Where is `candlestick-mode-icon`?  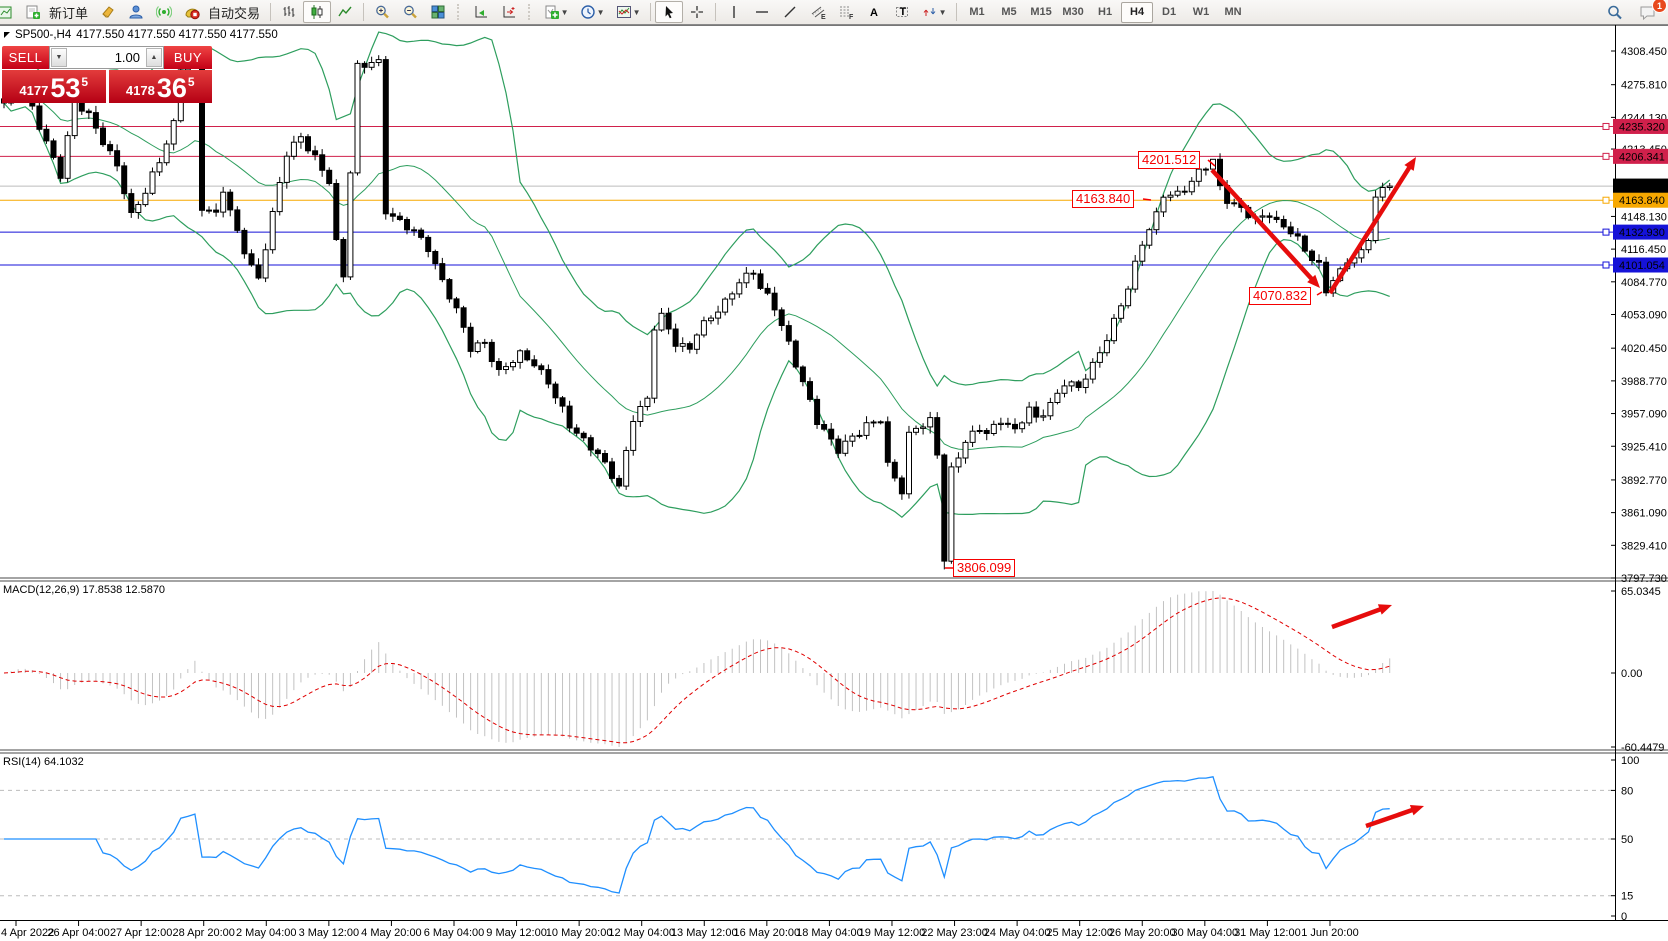 candlestick-mode-icon is located at coordinates (317, 12).